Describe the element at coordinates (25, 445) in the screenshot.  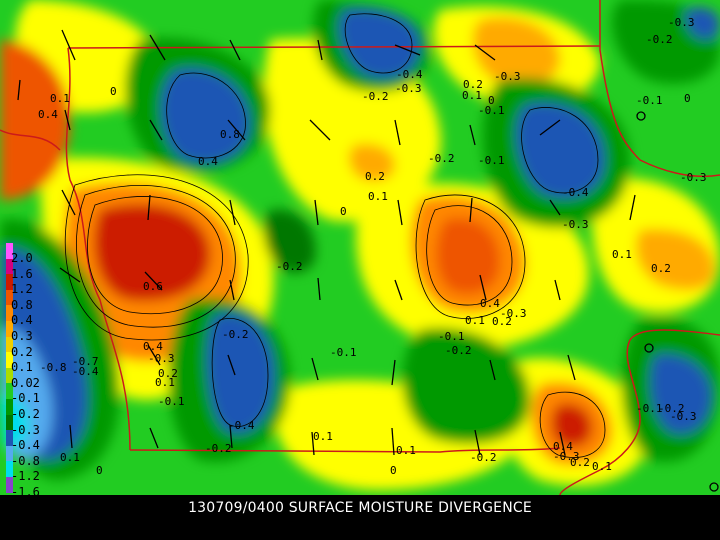
I see `legend-level-label: -0.4` at that location.